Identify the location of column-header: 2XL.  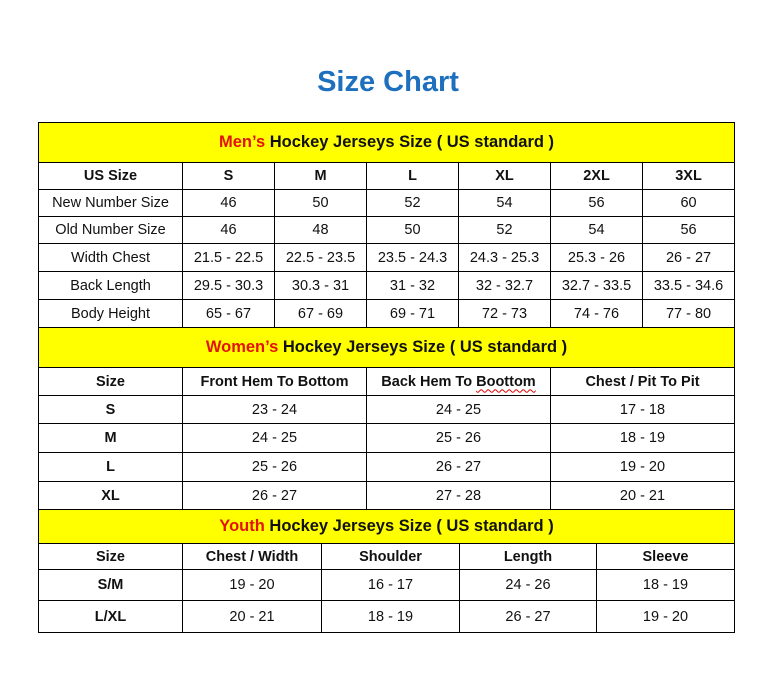
(596, 176).